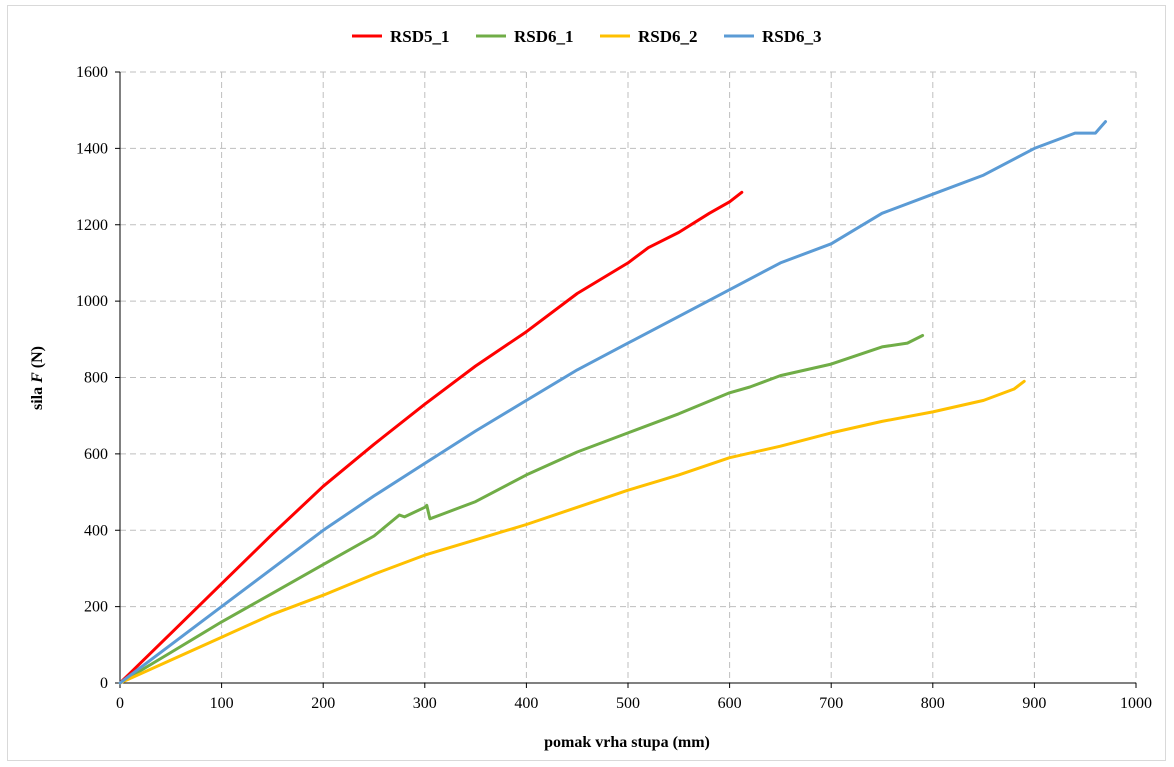  Describe the element at coordinates (1136, 703) in the screenshot. I see `x-tick-label: 1000` at that location.